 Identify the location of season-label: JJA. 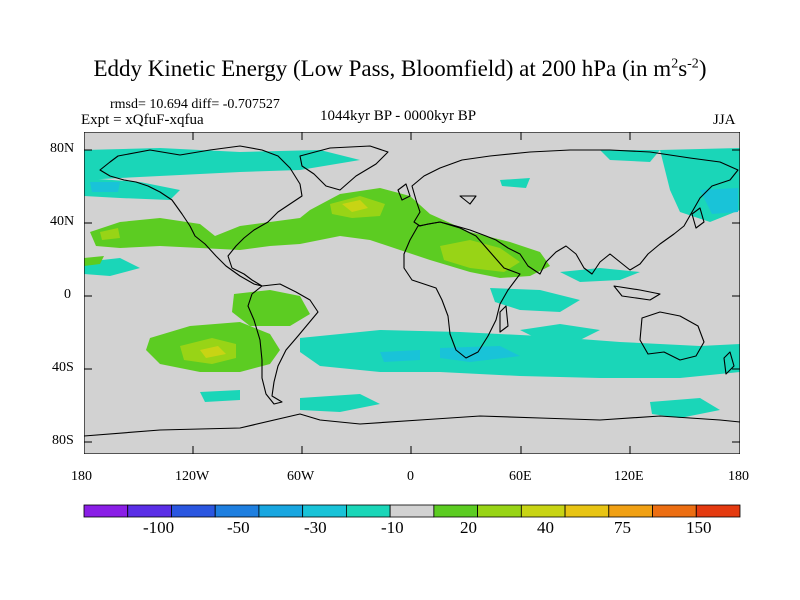
(724, 120).